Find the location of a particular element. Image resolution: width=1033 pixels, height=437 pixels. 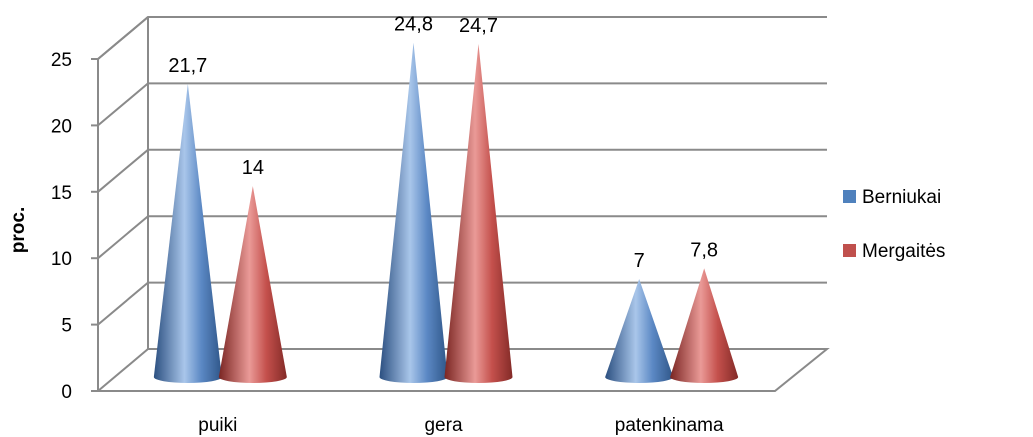

cone-berniukai-puiki is located at coordinates (187, 233).